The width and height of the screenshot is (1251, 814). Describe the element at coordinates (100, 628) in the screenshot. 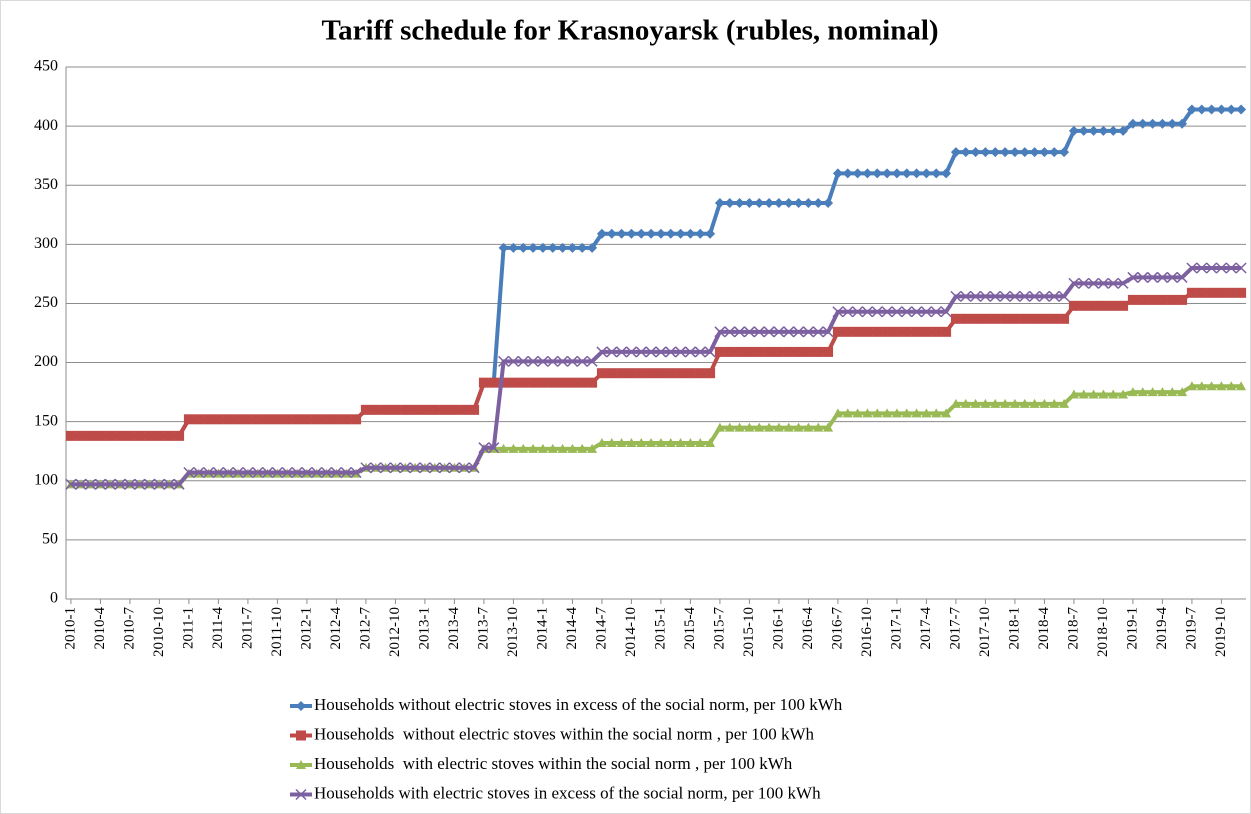

I see `x-tick-label: 2010-4` at that location.